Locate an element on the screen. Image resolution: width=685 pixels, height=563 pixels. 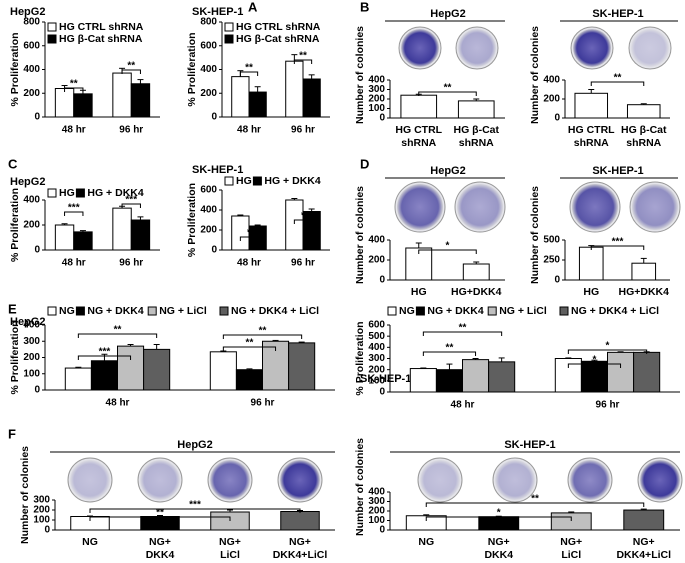
x-tick-label: shRNA is located at coordinates (643, 143).